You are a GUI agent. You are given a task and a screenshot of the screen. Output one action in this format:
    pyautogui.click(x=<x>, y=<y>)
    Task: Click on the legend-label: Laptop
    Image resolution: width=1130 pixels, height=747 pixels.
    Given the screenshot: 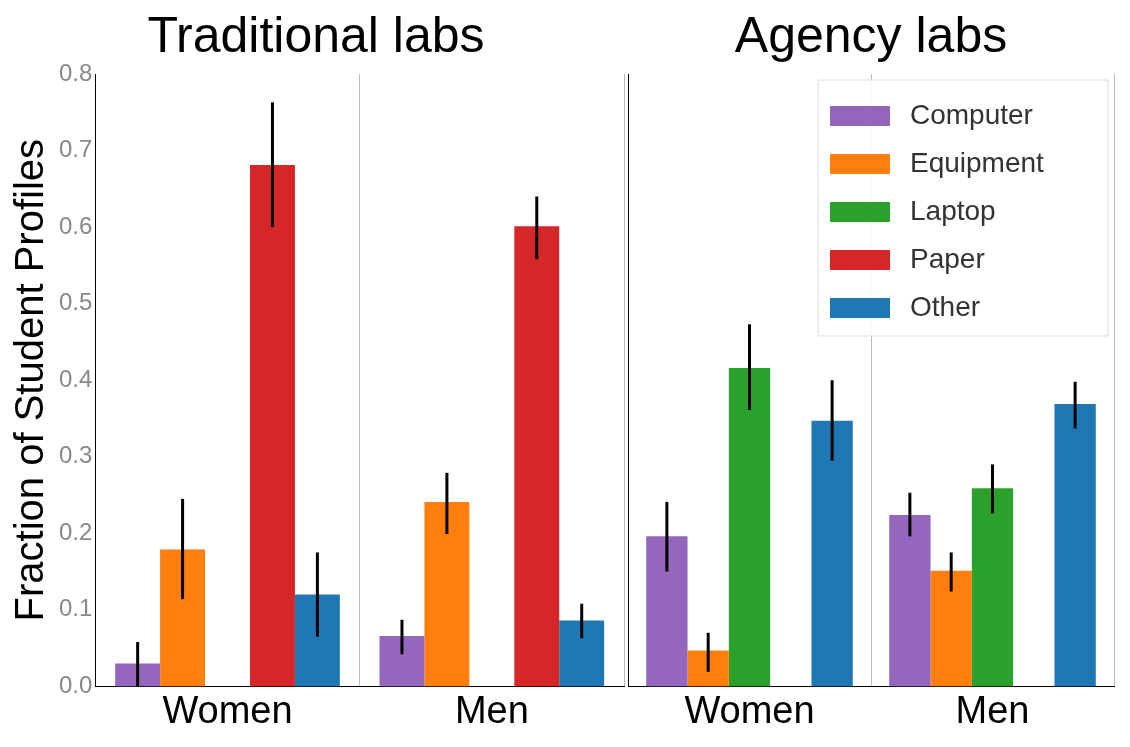 What is the action you would take?
    pyautogui.click(x=953, y=210)
    